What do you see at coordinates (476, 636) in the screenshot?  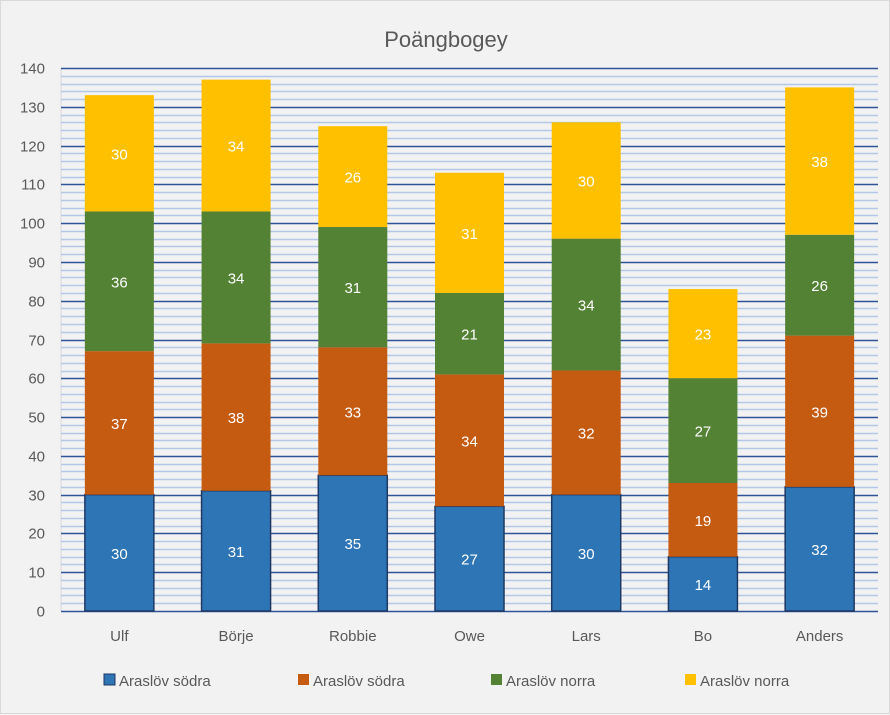 I see `x-axis: Ulf Börje Robbie Owe Lars Bo Anders` at bounding box center [476, 636].